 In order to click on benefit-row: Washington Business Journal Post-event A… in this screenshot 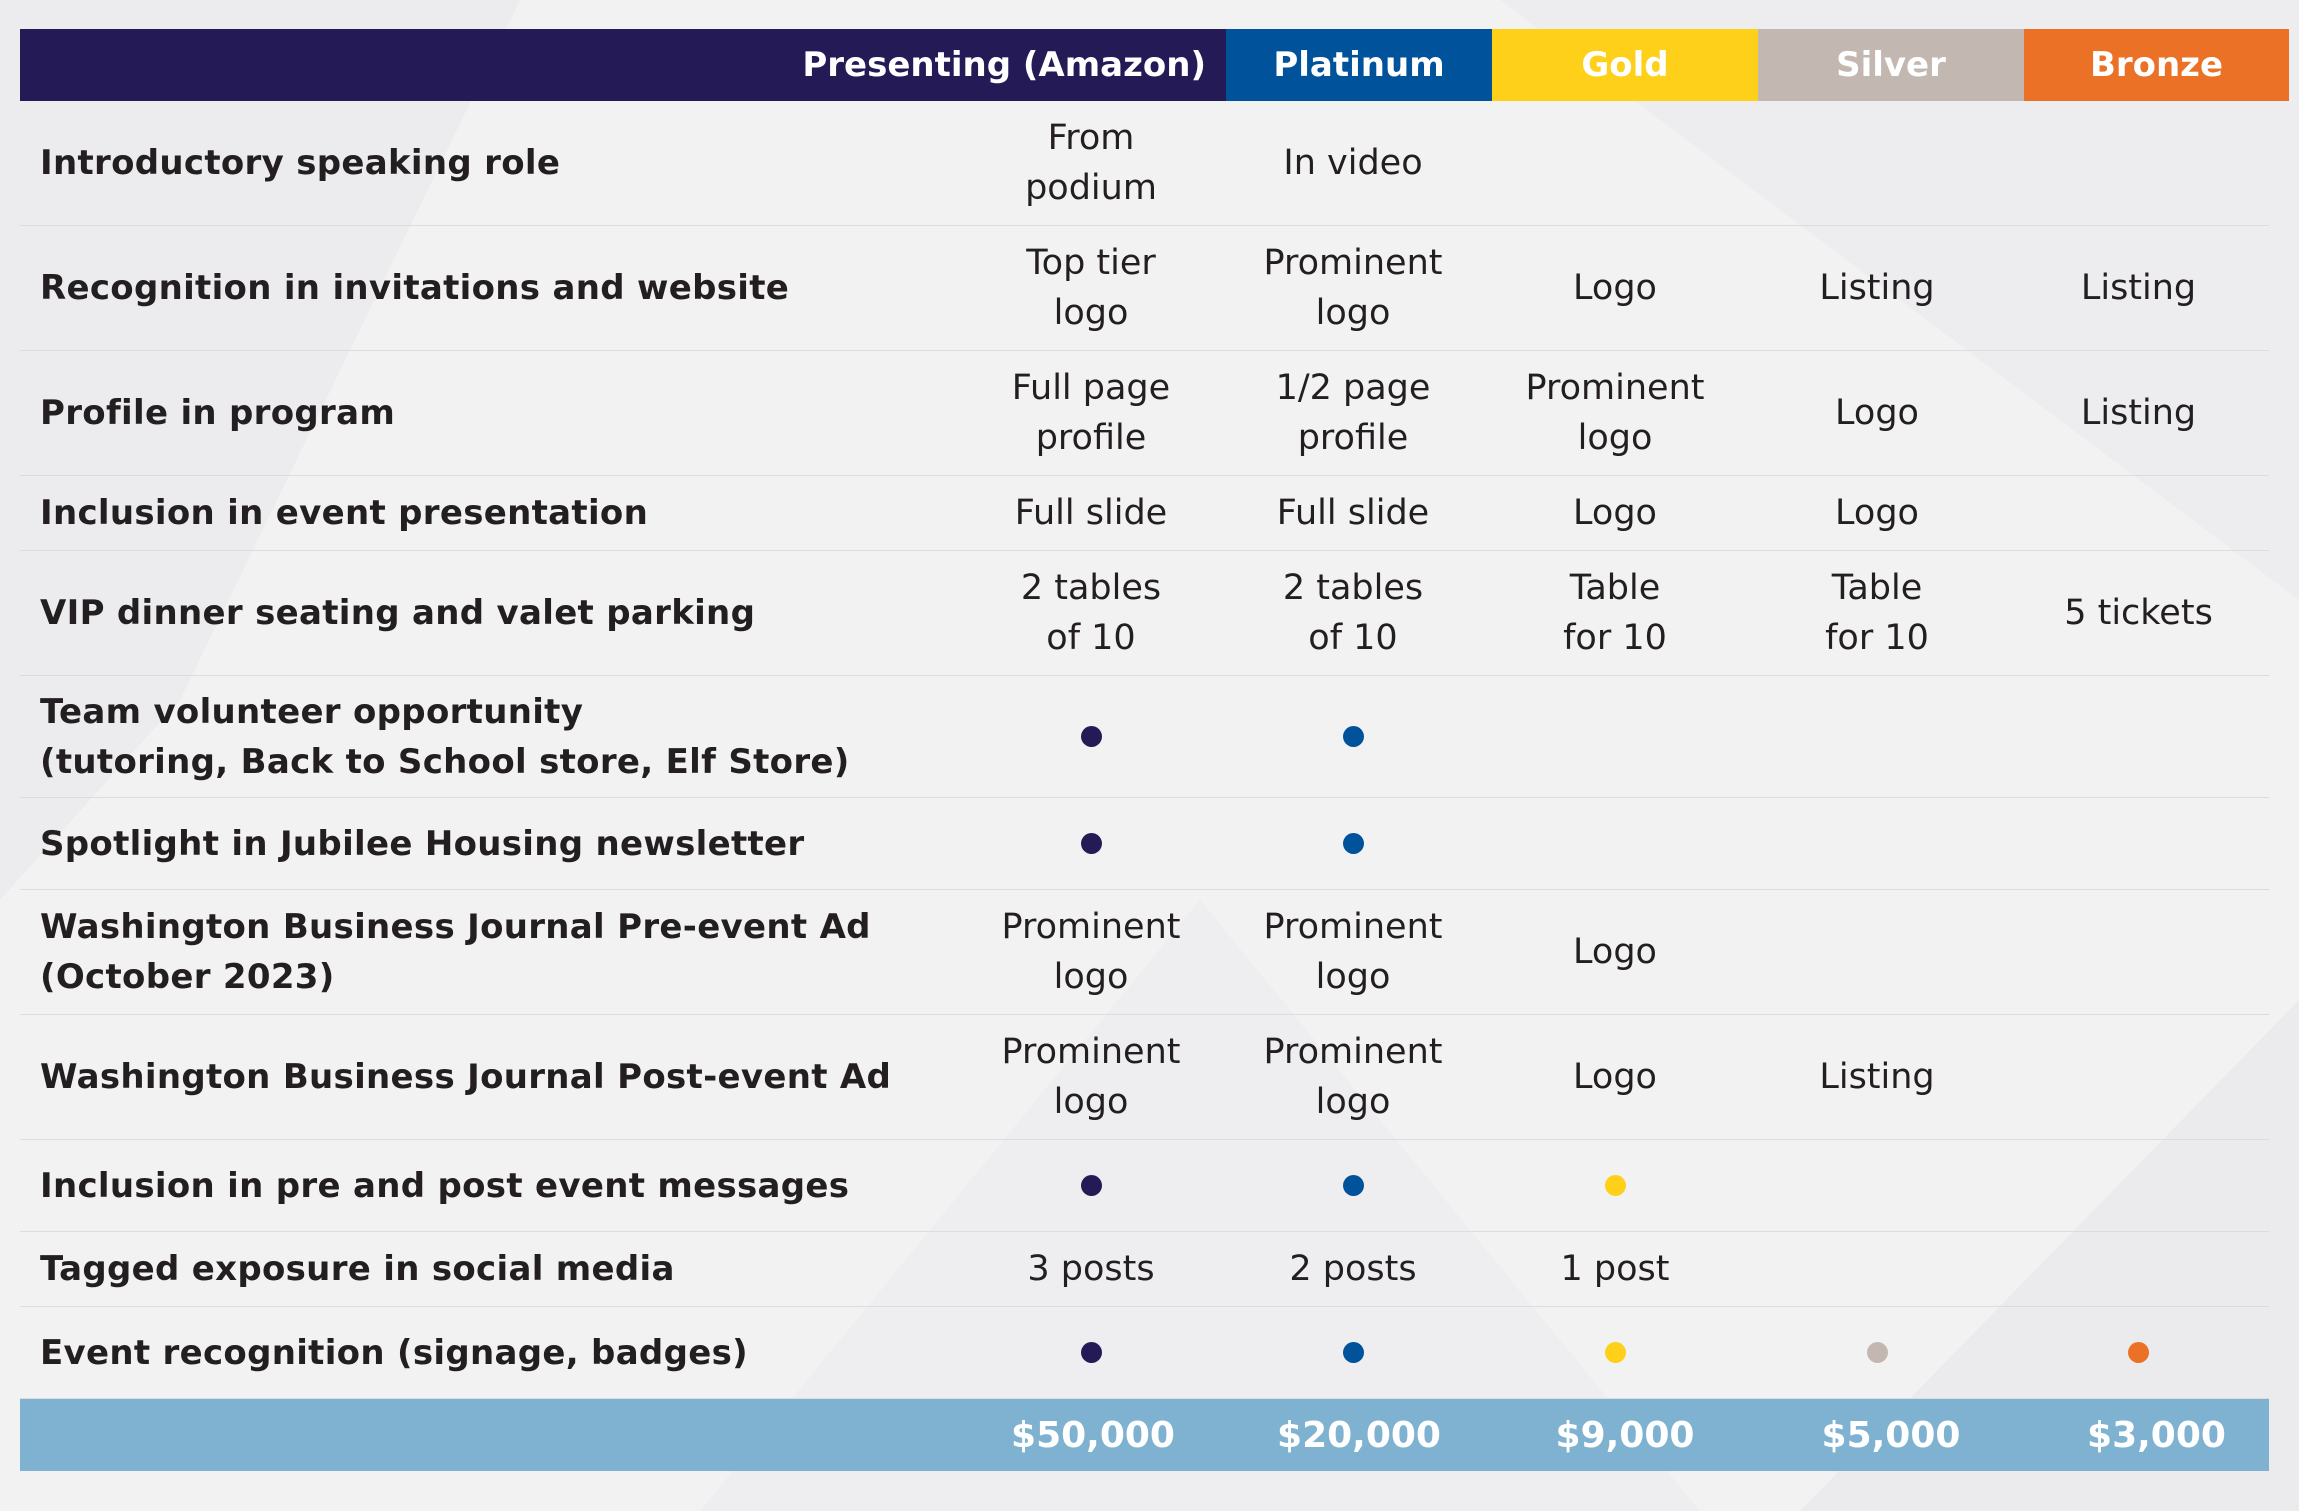, I will do `click(1144, 1077)`.